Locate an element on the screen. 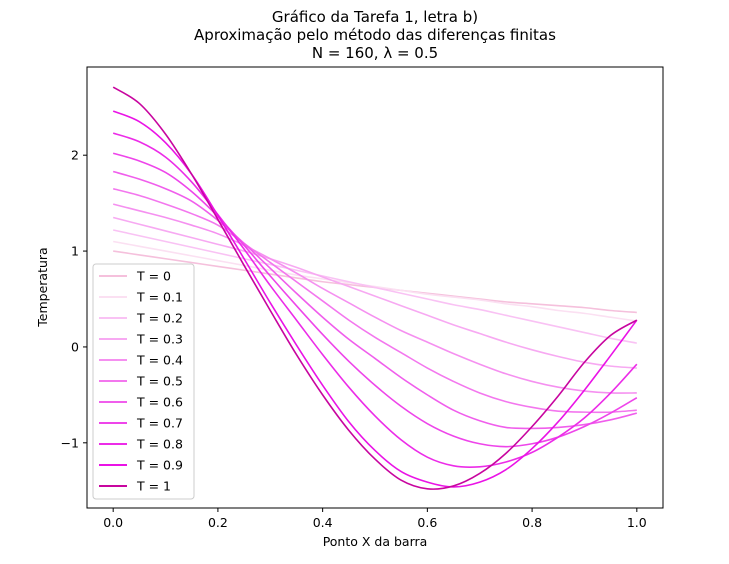 This screenshot has height=564, width=729. x-tick-label: 0.4 is located at coordinates (323, 522).